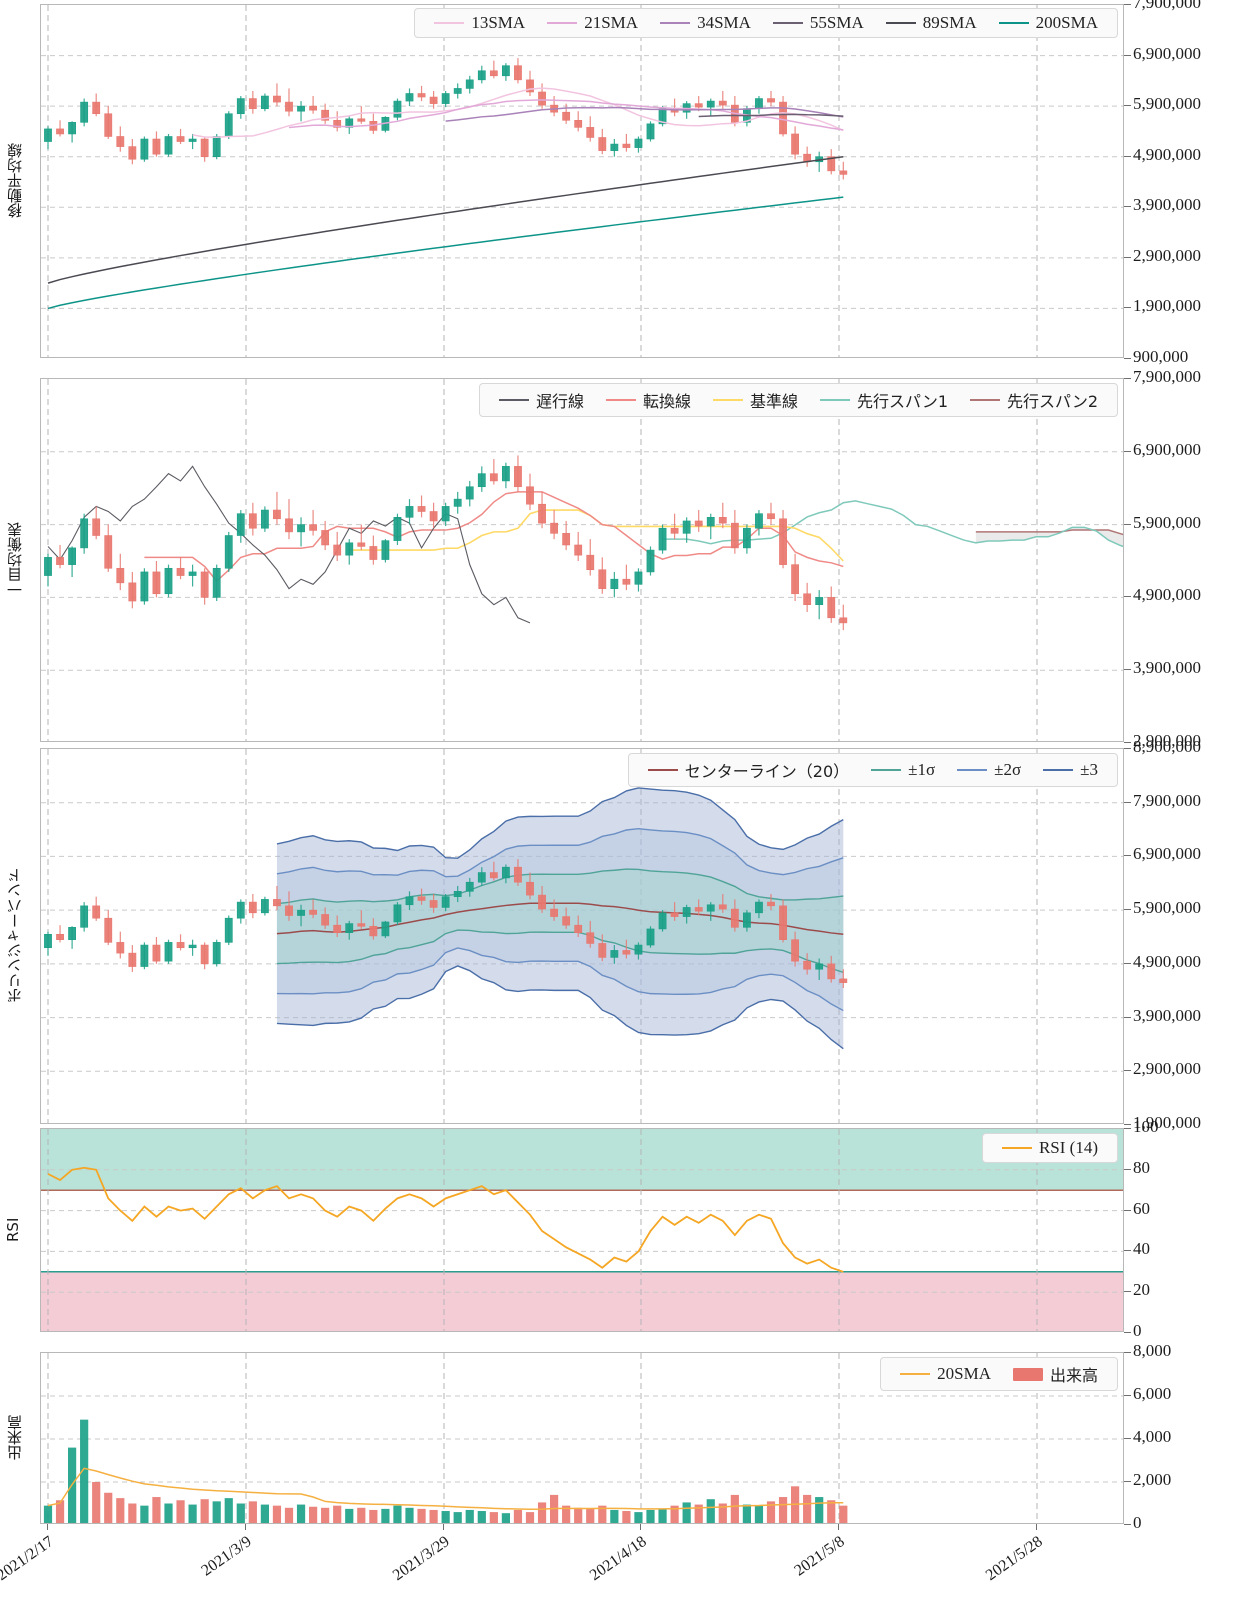 The width and height of the screenshot is (1238, 1600). Describe the element at coordinates (541, 400) in the screenshot. I see `legend-item-ichimoku-0: 遅行線` at that location.